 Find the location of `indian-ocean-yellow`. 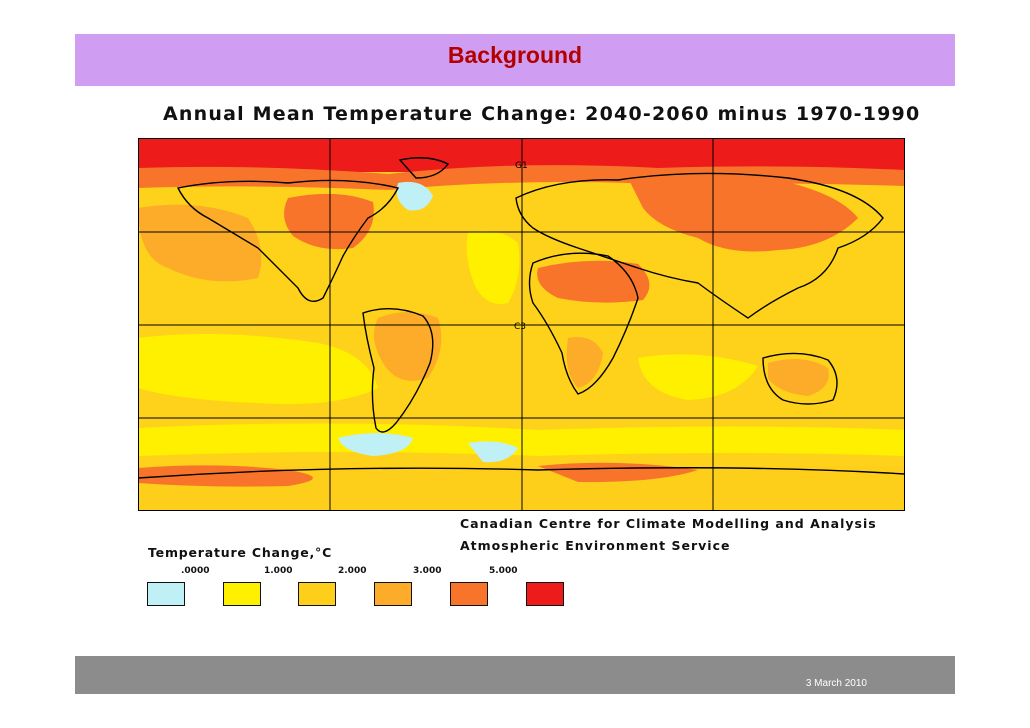

indian-ocean-yellow is located at coordinates (698, 377).